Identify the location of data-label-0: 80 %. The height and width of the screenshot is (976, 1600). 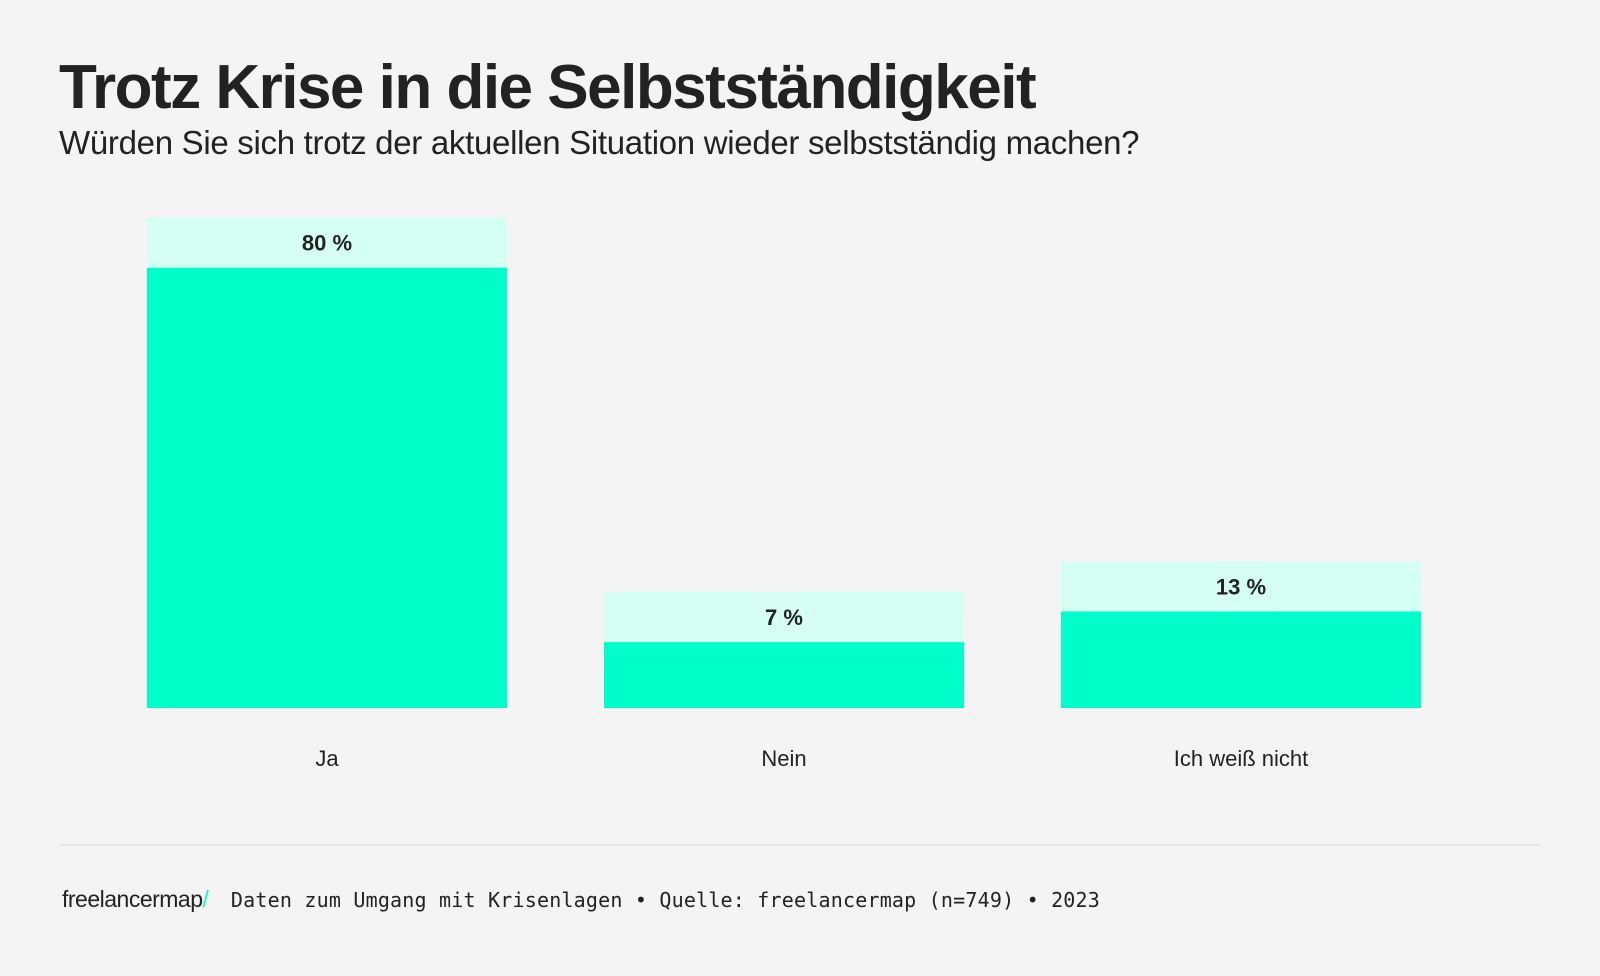
(327, 243).